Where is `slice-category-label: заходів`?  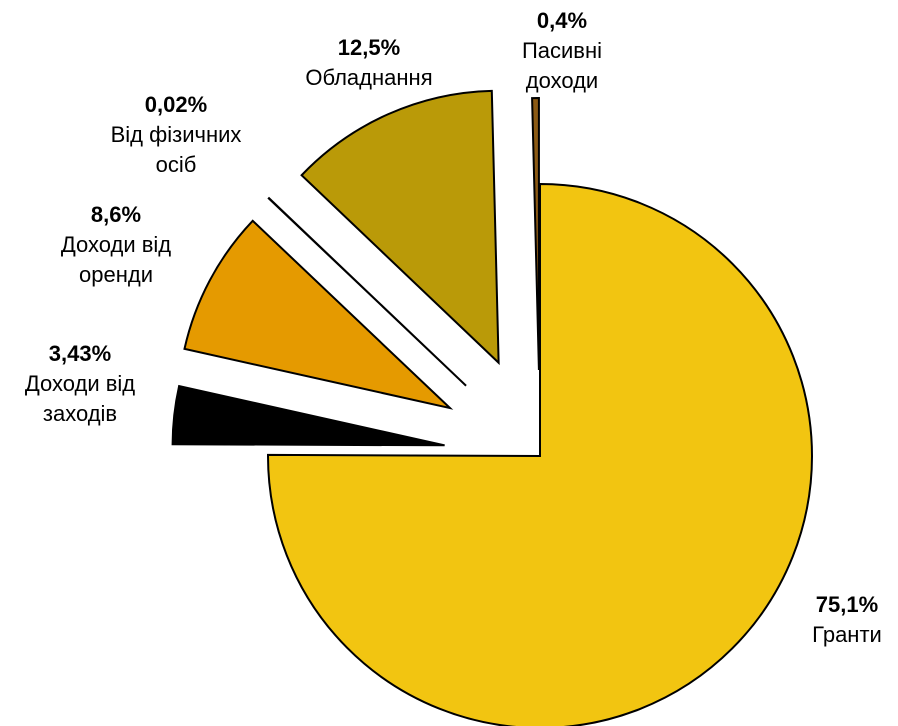
slice-category-label: заходів is located at coordinates (80, 413).